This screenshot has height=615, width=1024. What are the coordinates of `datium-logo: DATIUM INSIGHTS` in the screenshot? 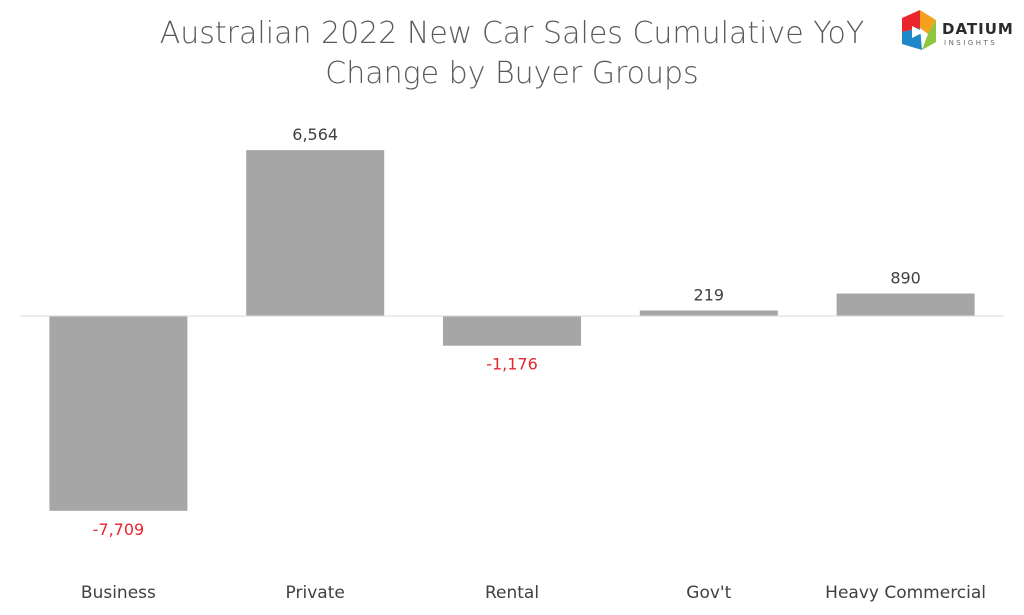 It's located at (958, 30).